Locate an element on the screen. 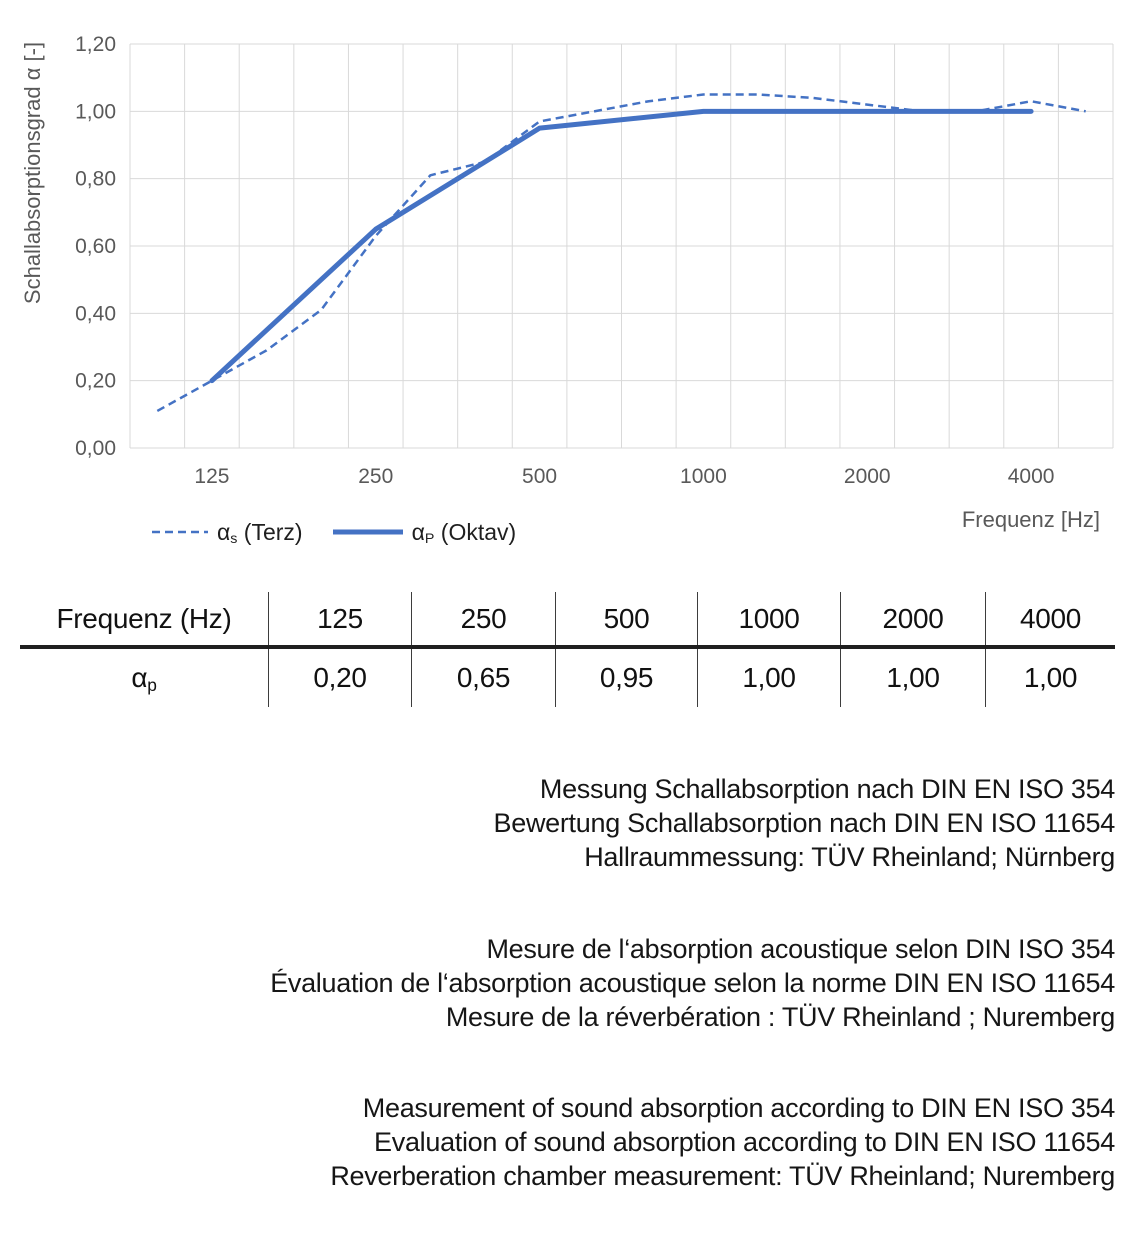 This screenshot has width=1135, height=1234. table-header-500: 500 is located at coordinates (627, 618).